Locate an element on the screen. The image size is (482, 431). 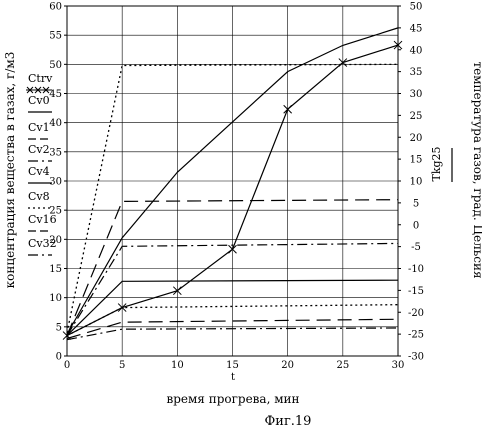
y-left-tick-label: 15 is located at coordinates (55, 269).